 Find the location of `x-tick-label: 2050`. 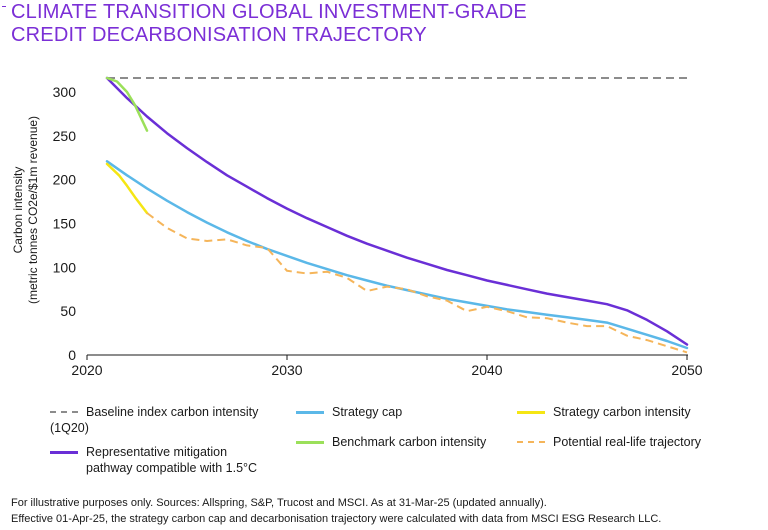

x-tick-label: 2050 is located at coordinates (686, 370).